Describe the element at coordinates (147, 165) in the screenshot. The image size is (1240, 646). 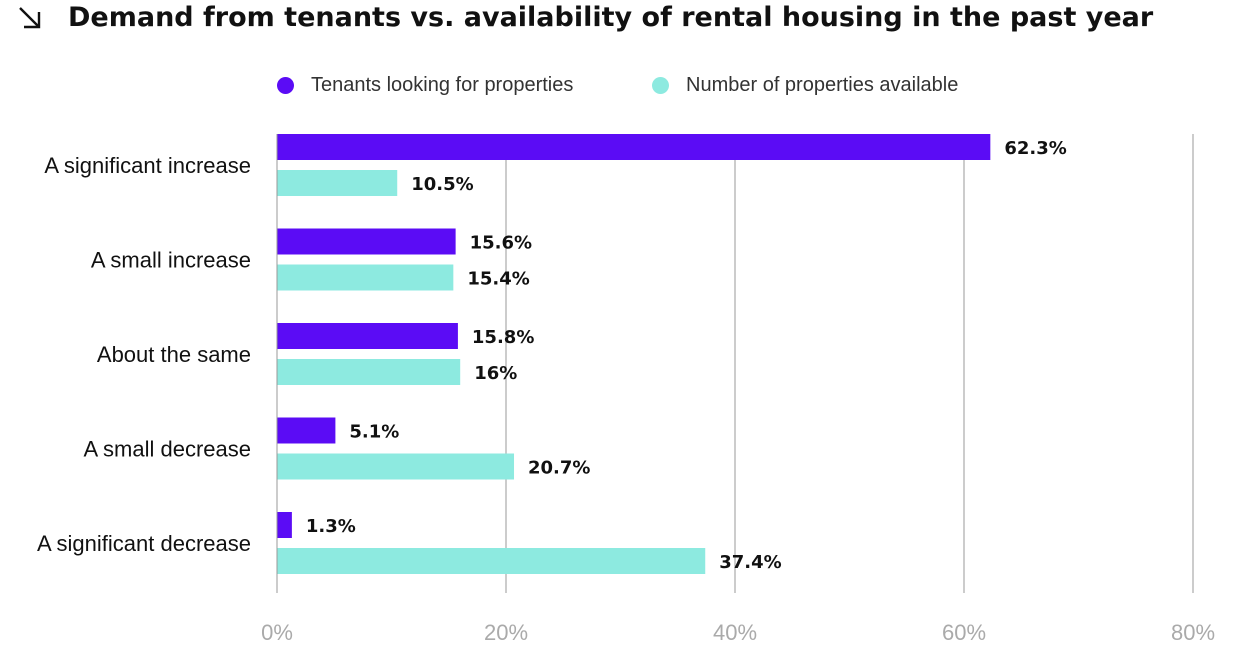
I see `category-label-0: A significant increase` at that location.